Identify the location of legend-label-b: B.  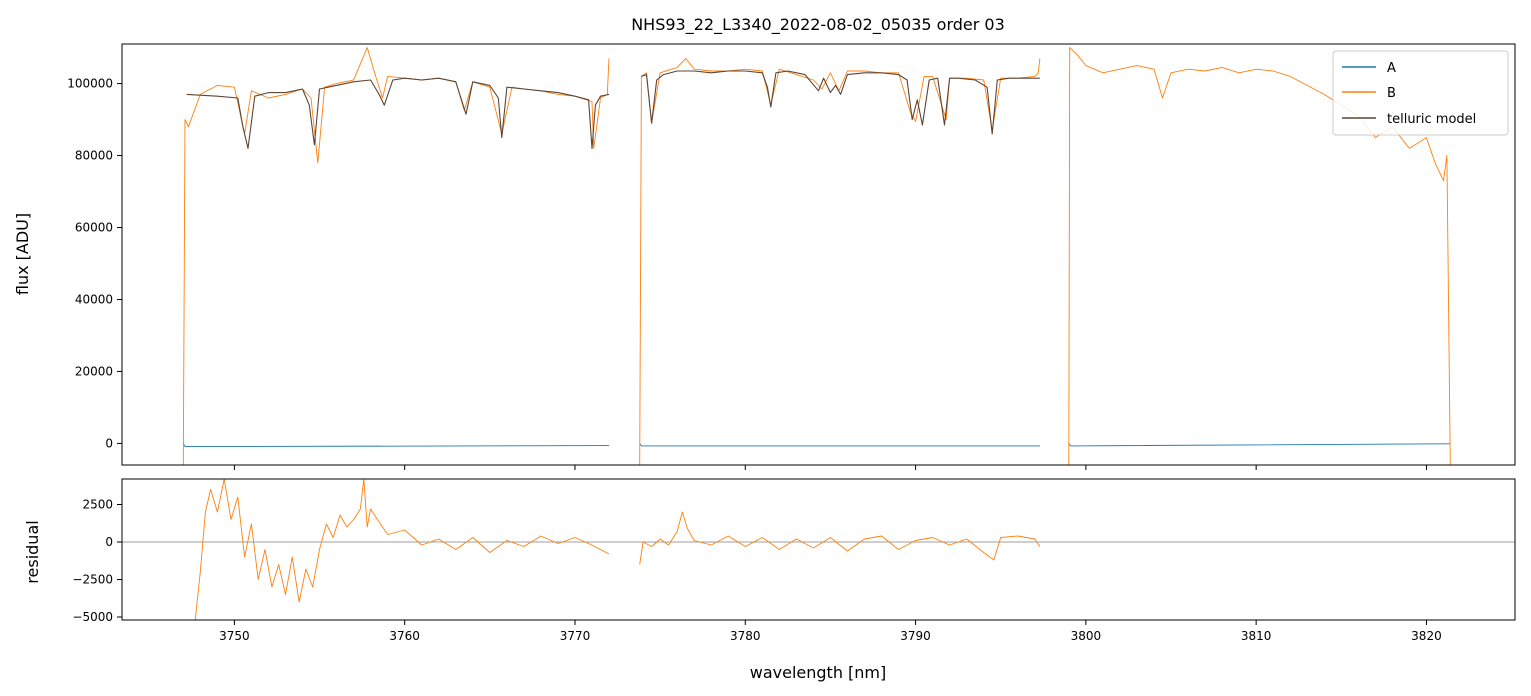
(1391, 93).